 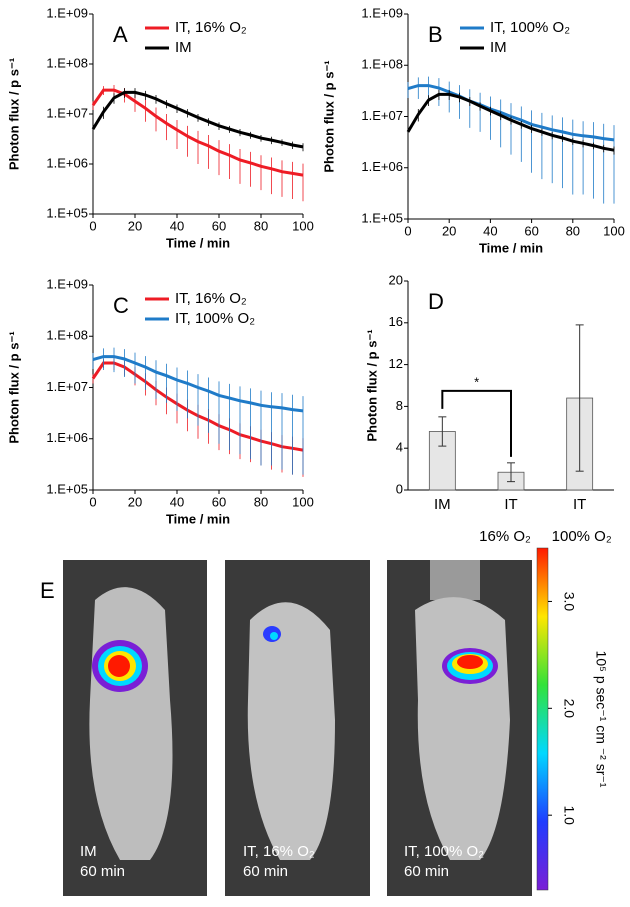 I want to click on significance-bracket, so click(x=476, y=423).